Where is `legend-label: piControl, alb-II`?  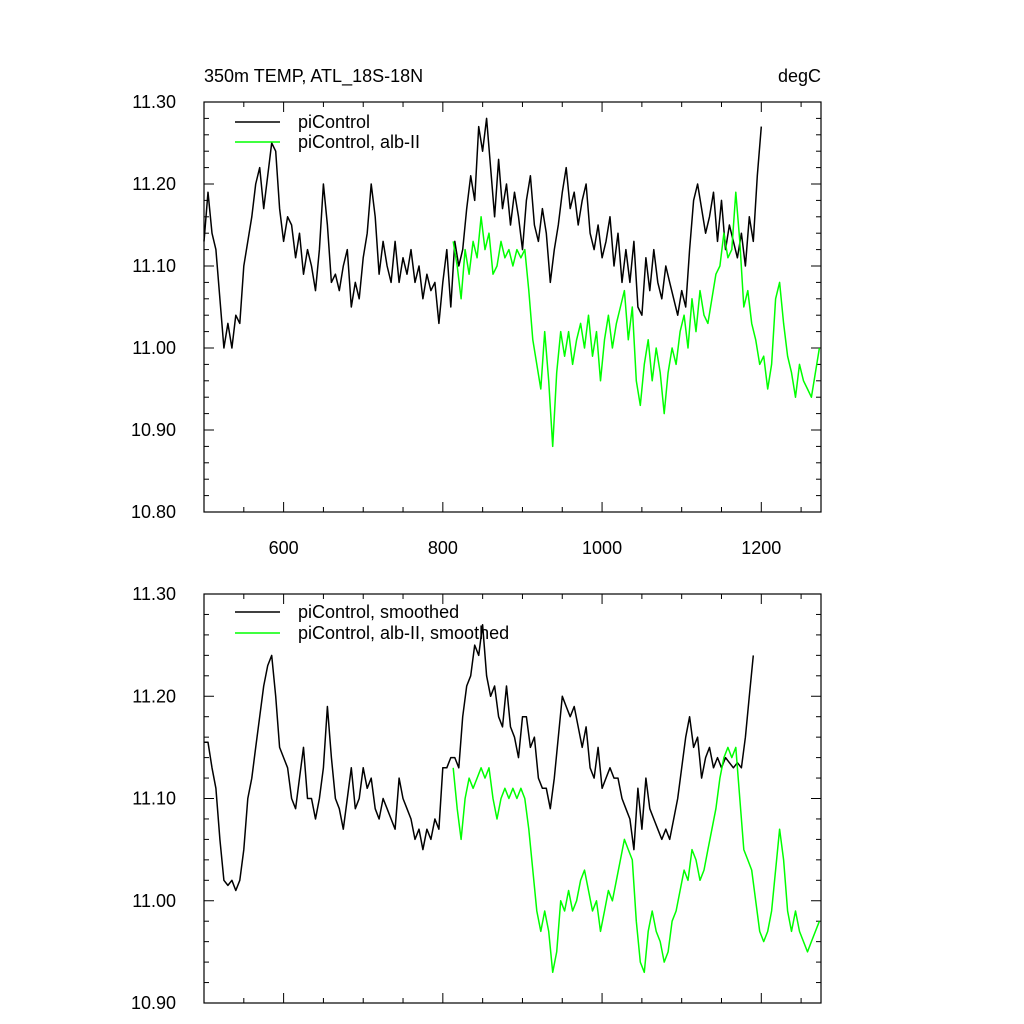 legend-label: piControl, alb-II is located at coordinates (359, 142).